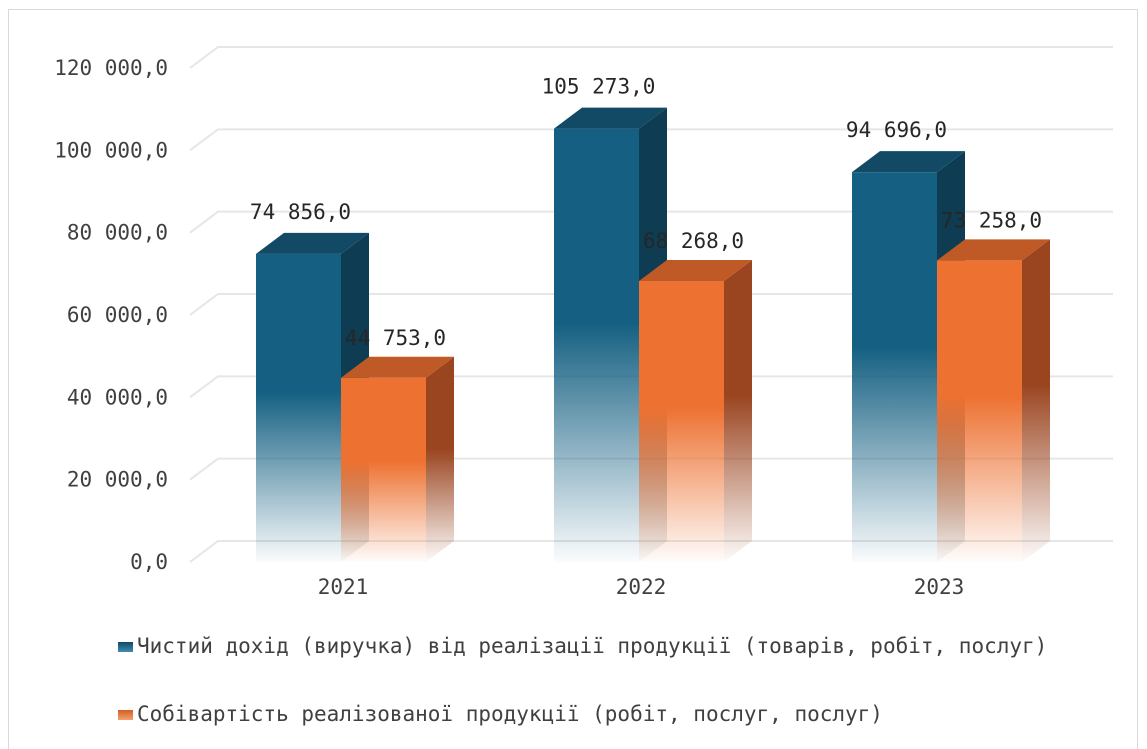  What do you see at coordinates (111, 68) in the screenshot?
I see `y-tick-label: 120 000,0` at bounding box center [111, 68].